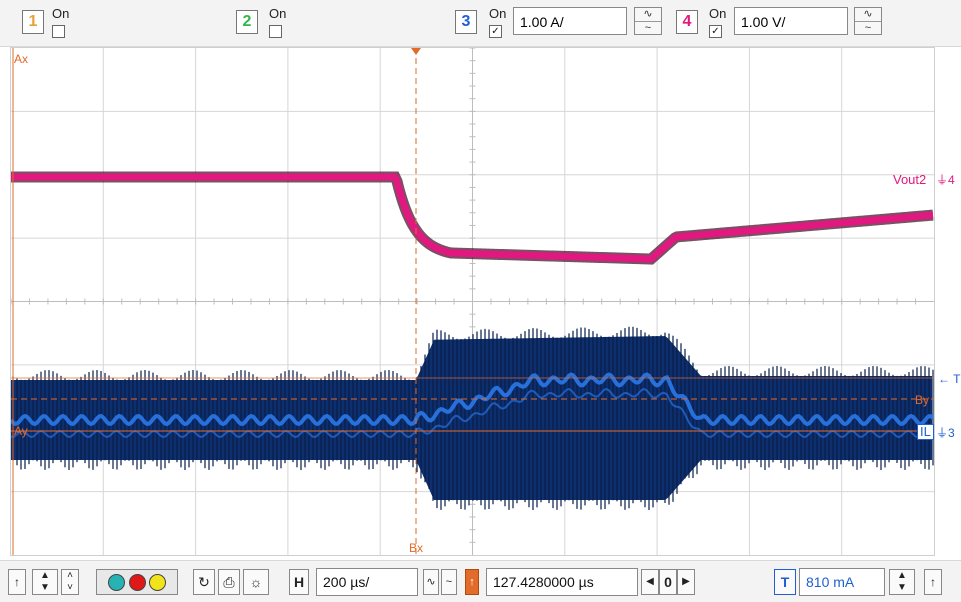  Describe the element at coordinates (718, 13) in the screenshot. I see `channel-4-on-label: On` at that location.